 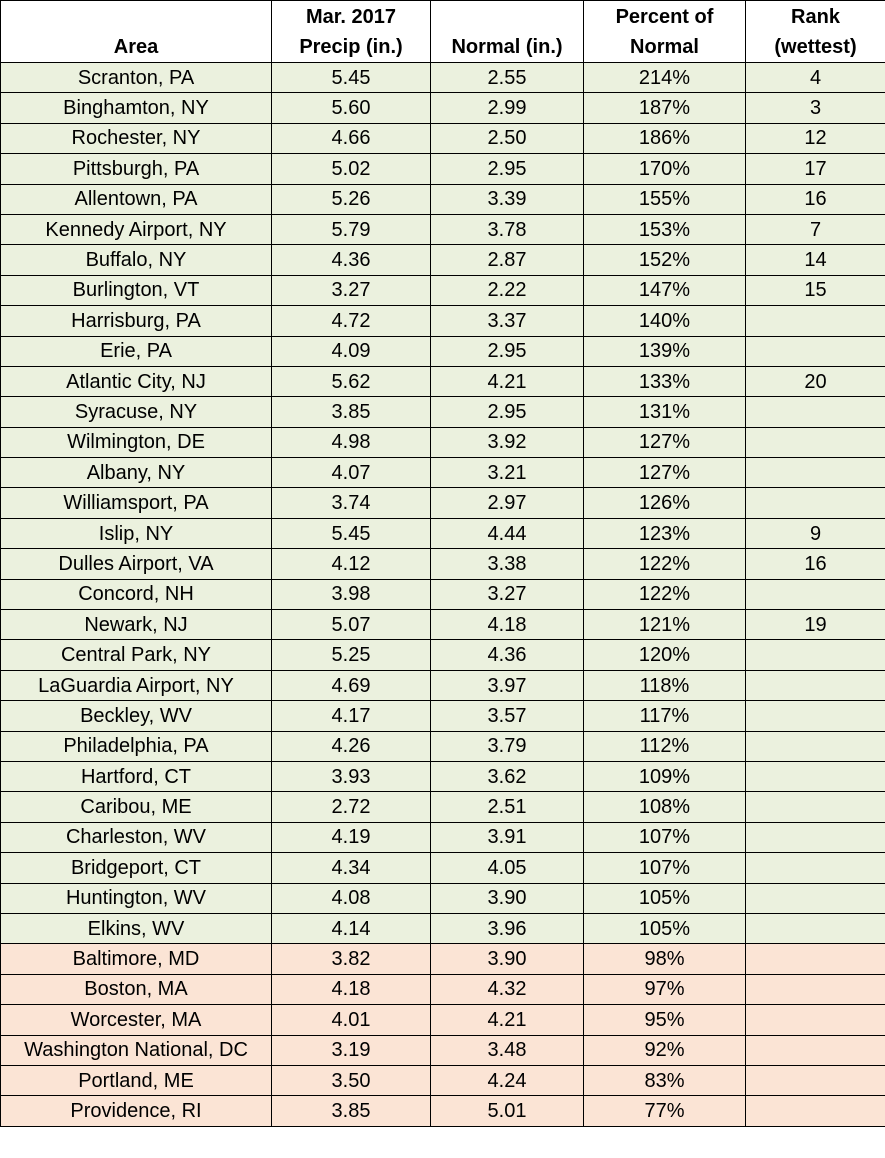 I want to click on column-header: Rank (wettest), so click(x=815, y=31).